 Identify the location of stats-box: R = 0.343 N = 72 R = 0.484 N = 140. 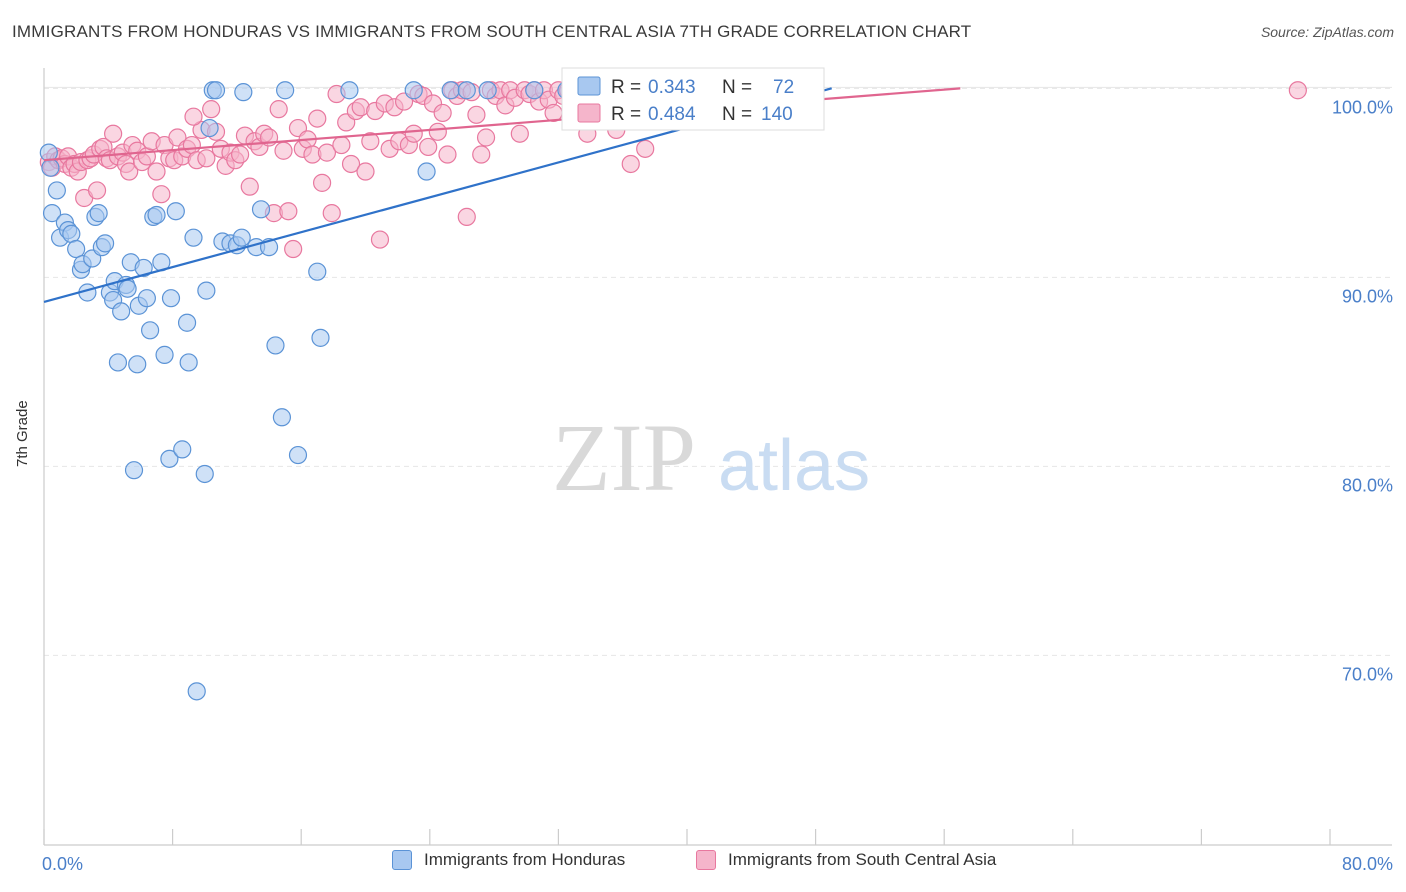
(693, 99).